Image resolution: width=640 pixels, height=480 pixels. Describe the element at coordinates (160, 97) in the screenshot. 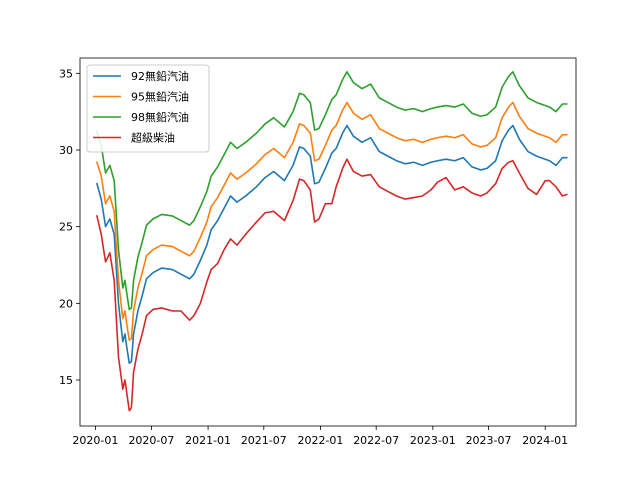

I see `legend-label: 95無鉛汽油` at that location.